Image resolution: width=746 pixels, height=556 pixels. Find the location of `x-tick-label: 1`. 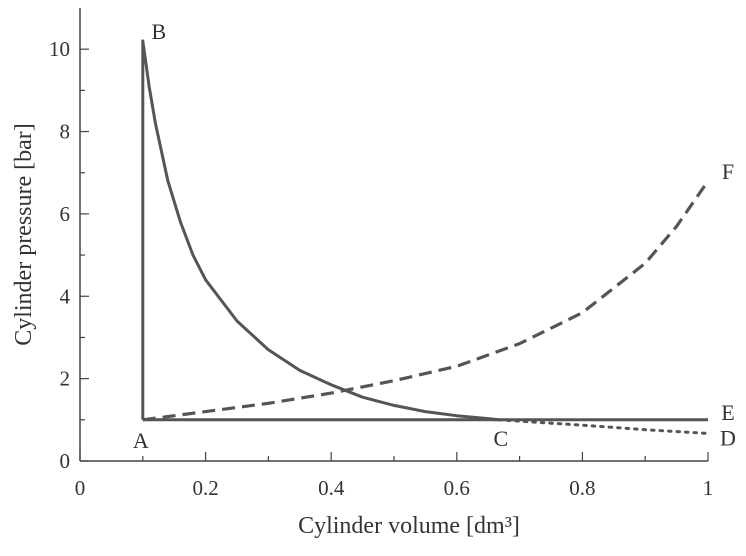

x-tick-label: 1 is located at coordinates (708, 488).